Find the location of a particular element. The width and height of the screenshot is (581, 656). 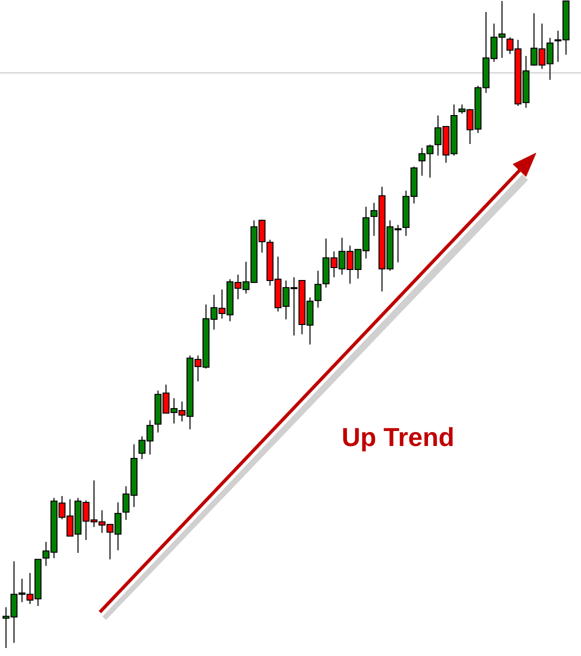

annotation: Up Trend is located at coordinates (398, 437).